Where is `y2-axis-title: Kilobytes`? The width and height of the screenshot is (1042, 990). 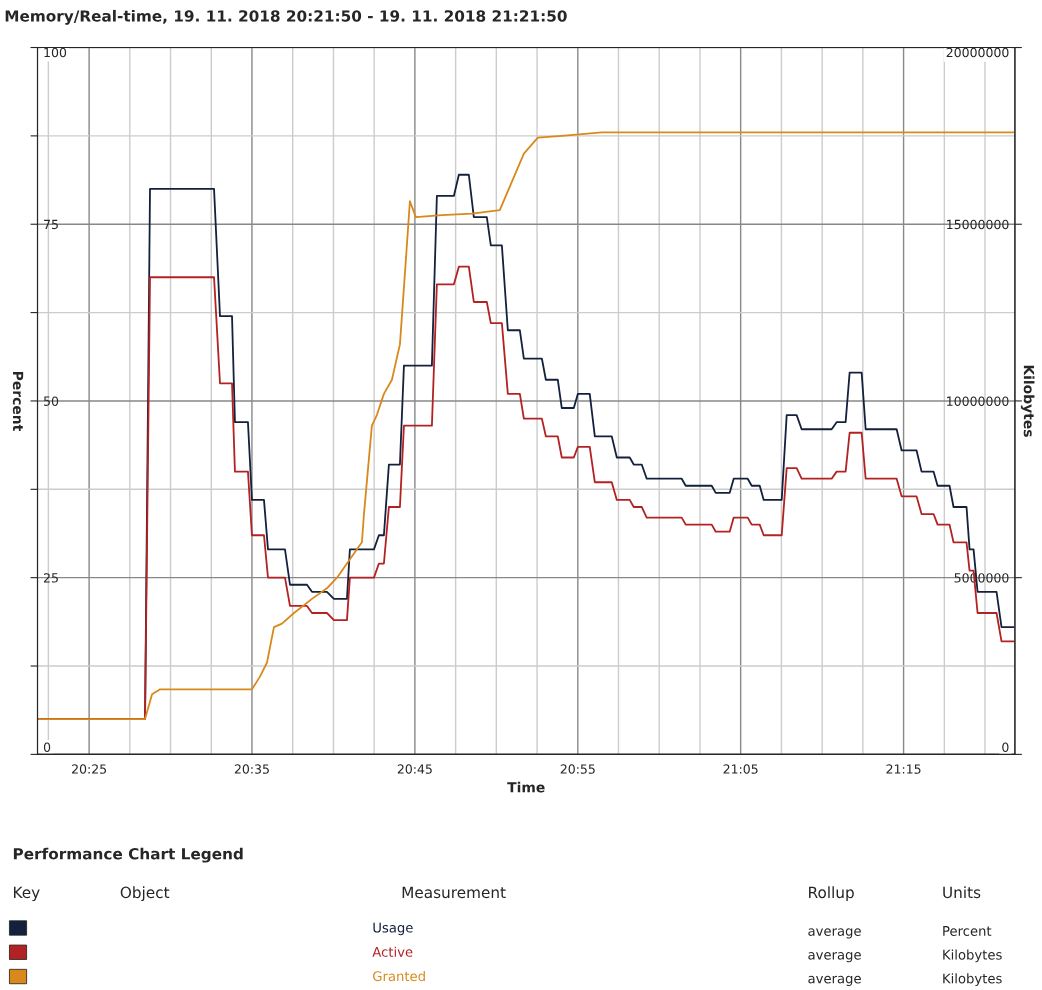
y2-axis-title: Kilobytes is located at coordinates (1027, 401).